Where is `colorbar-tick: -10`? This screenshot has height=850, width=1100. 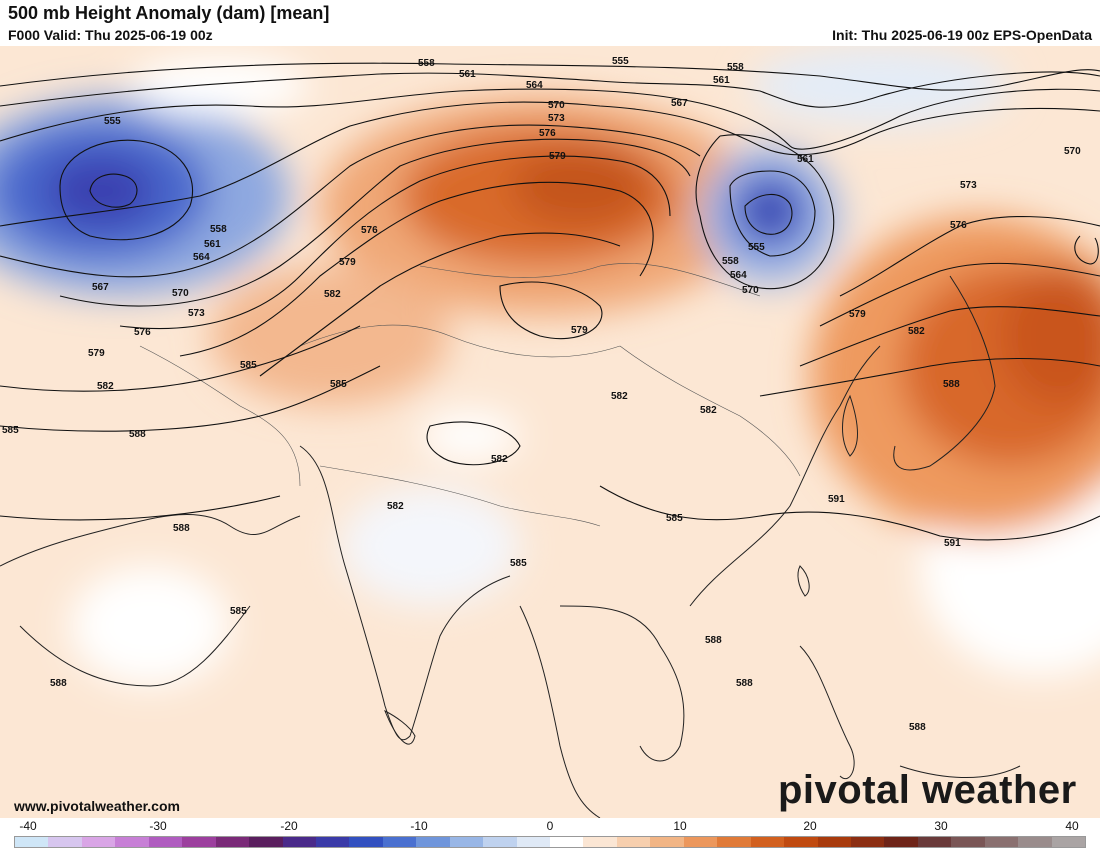
colorbar-tick: -10 is located at coordinates (419, 826).